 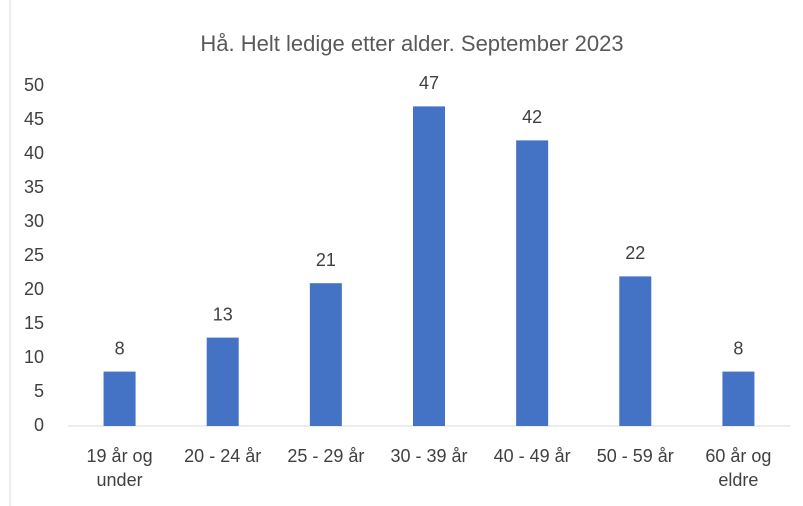 I want to click on x-tick-label: 50 - 59 år, so click(x=635, y=456).